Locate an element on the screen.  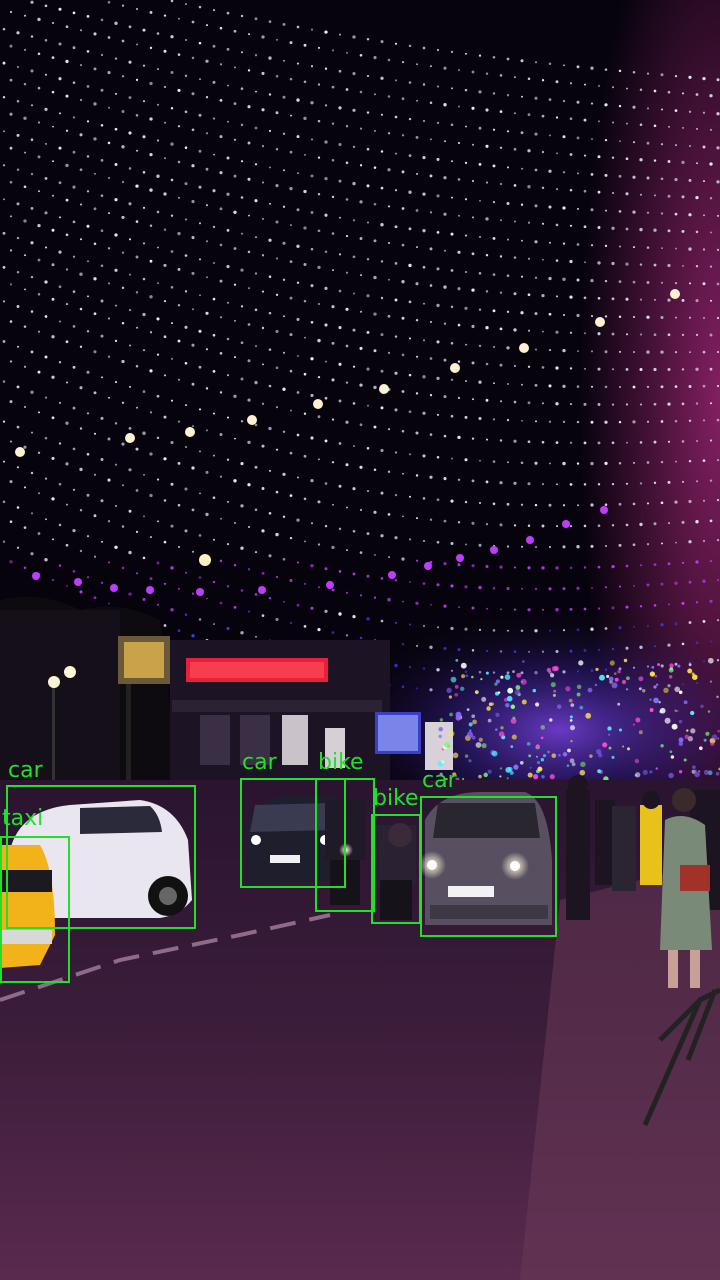
pedestrian-crowd is located at coordinates (643, 847).